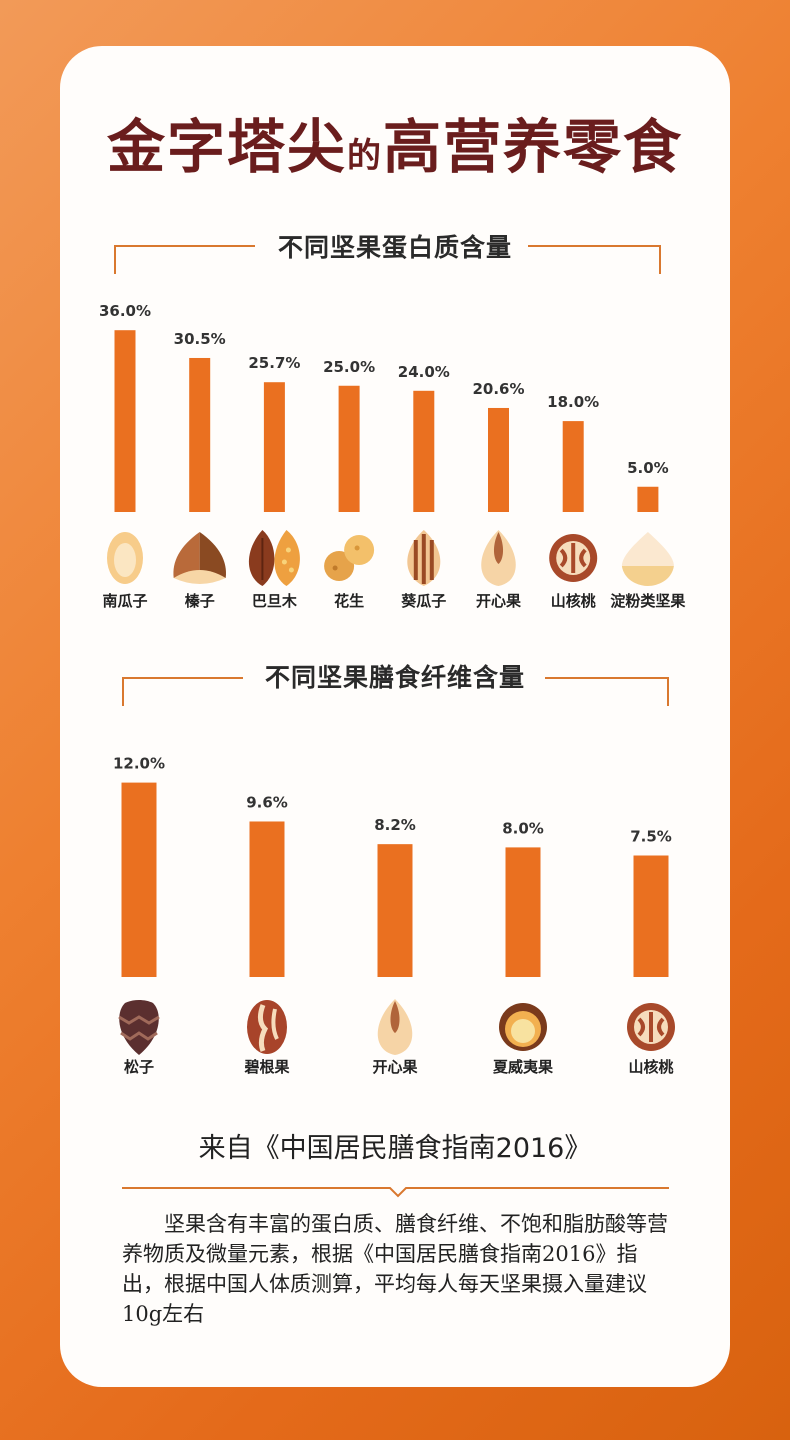 Image resolution: width=790 pixels, height=1440 pixels. Describe the element at coordinates (267, 899) in the screenshot. I see `bar-碧根果` at that location.